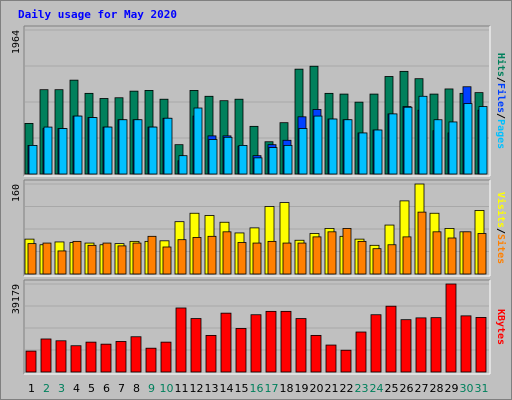 The height and width of the screenshot is (400, 512). I want to click on label-hits-files-pages-part: Files, so click(501, 98).